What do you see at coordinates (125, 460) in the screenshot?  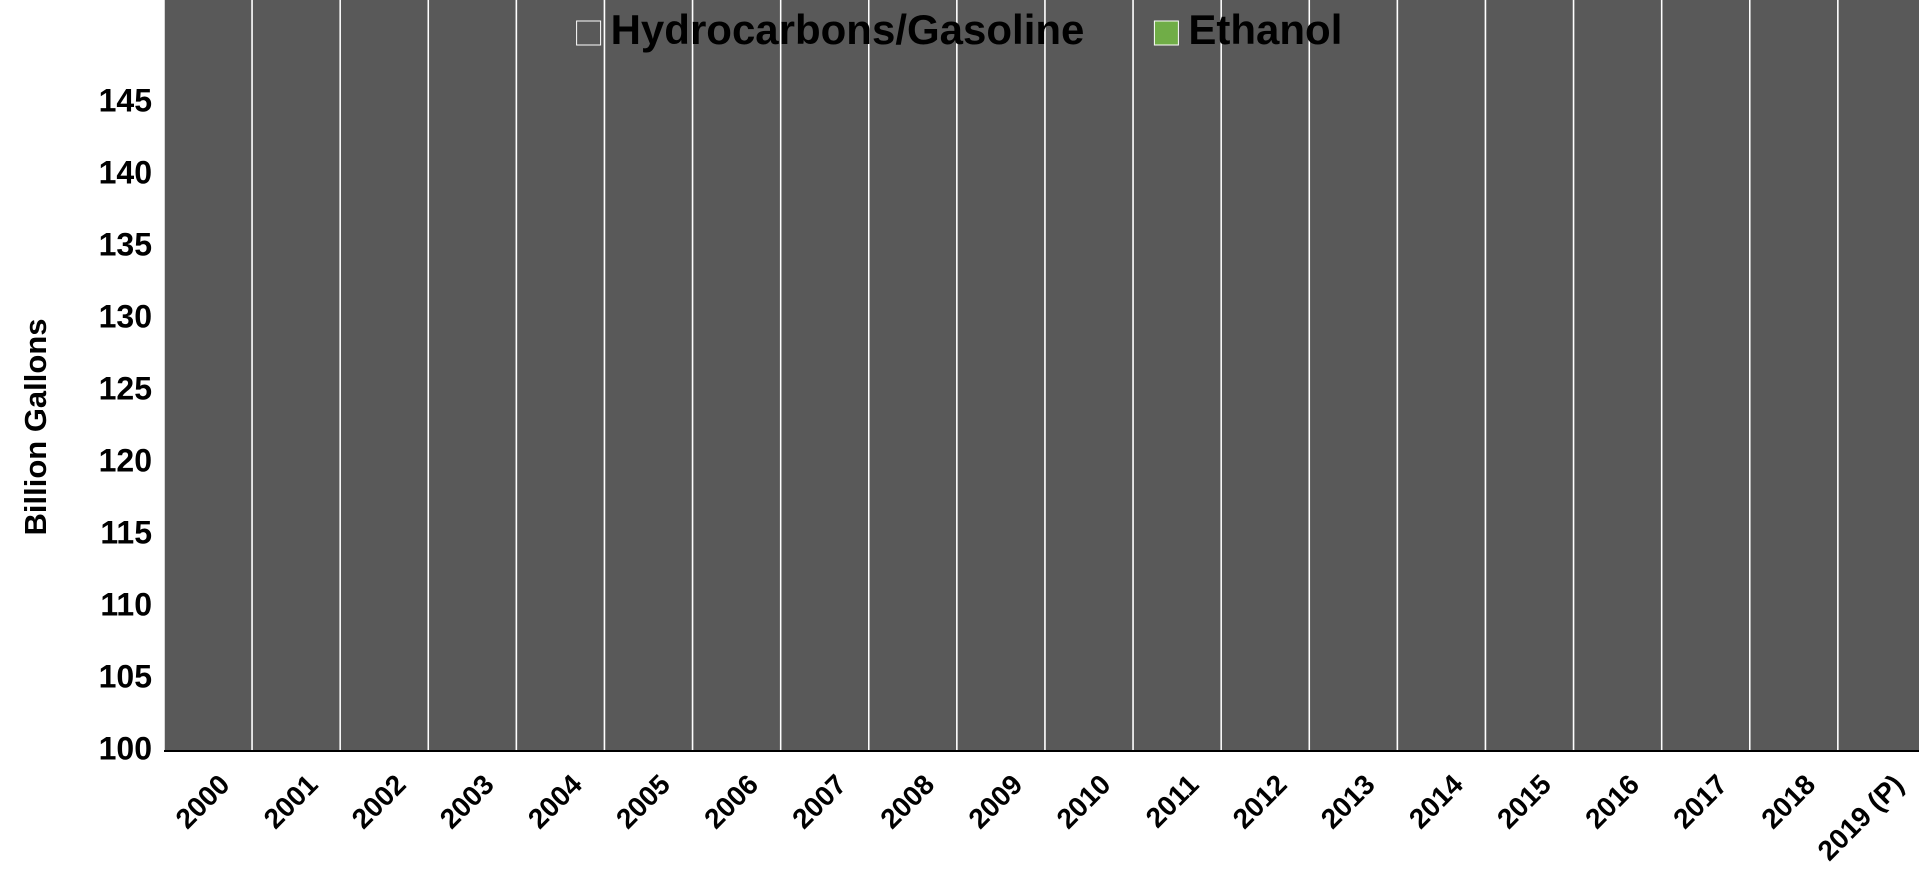 I see `y-tick-label: 120` at bounding box center [125, 460].